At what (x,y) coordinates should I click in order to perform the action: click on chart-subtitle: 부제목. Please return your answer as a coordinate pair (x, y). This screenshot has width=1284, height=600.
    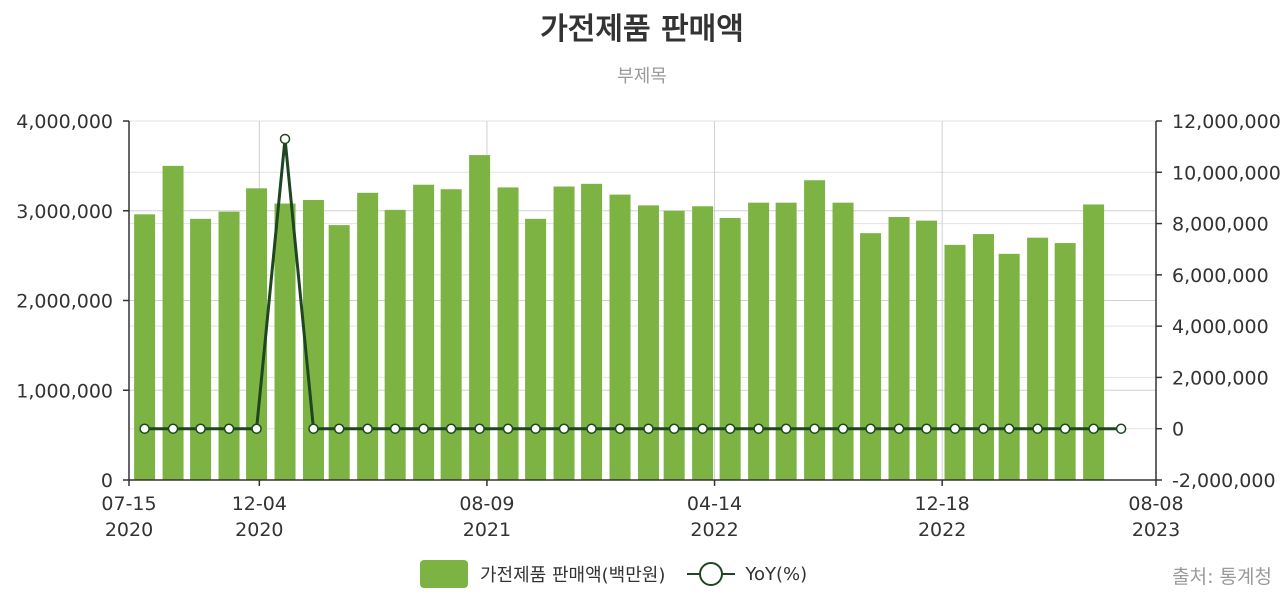
    Looking at the image, I should click on (642, 76).